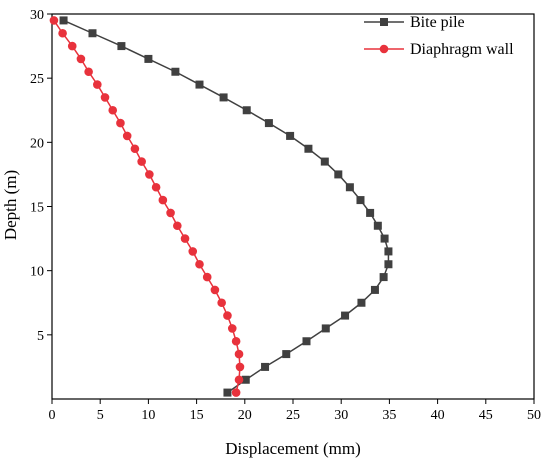 The height and width of the screenshot is (464, 550). Describe the element at coordinates (341, 415) in the screenshot. I see `x-tick-label: 30` at that location.